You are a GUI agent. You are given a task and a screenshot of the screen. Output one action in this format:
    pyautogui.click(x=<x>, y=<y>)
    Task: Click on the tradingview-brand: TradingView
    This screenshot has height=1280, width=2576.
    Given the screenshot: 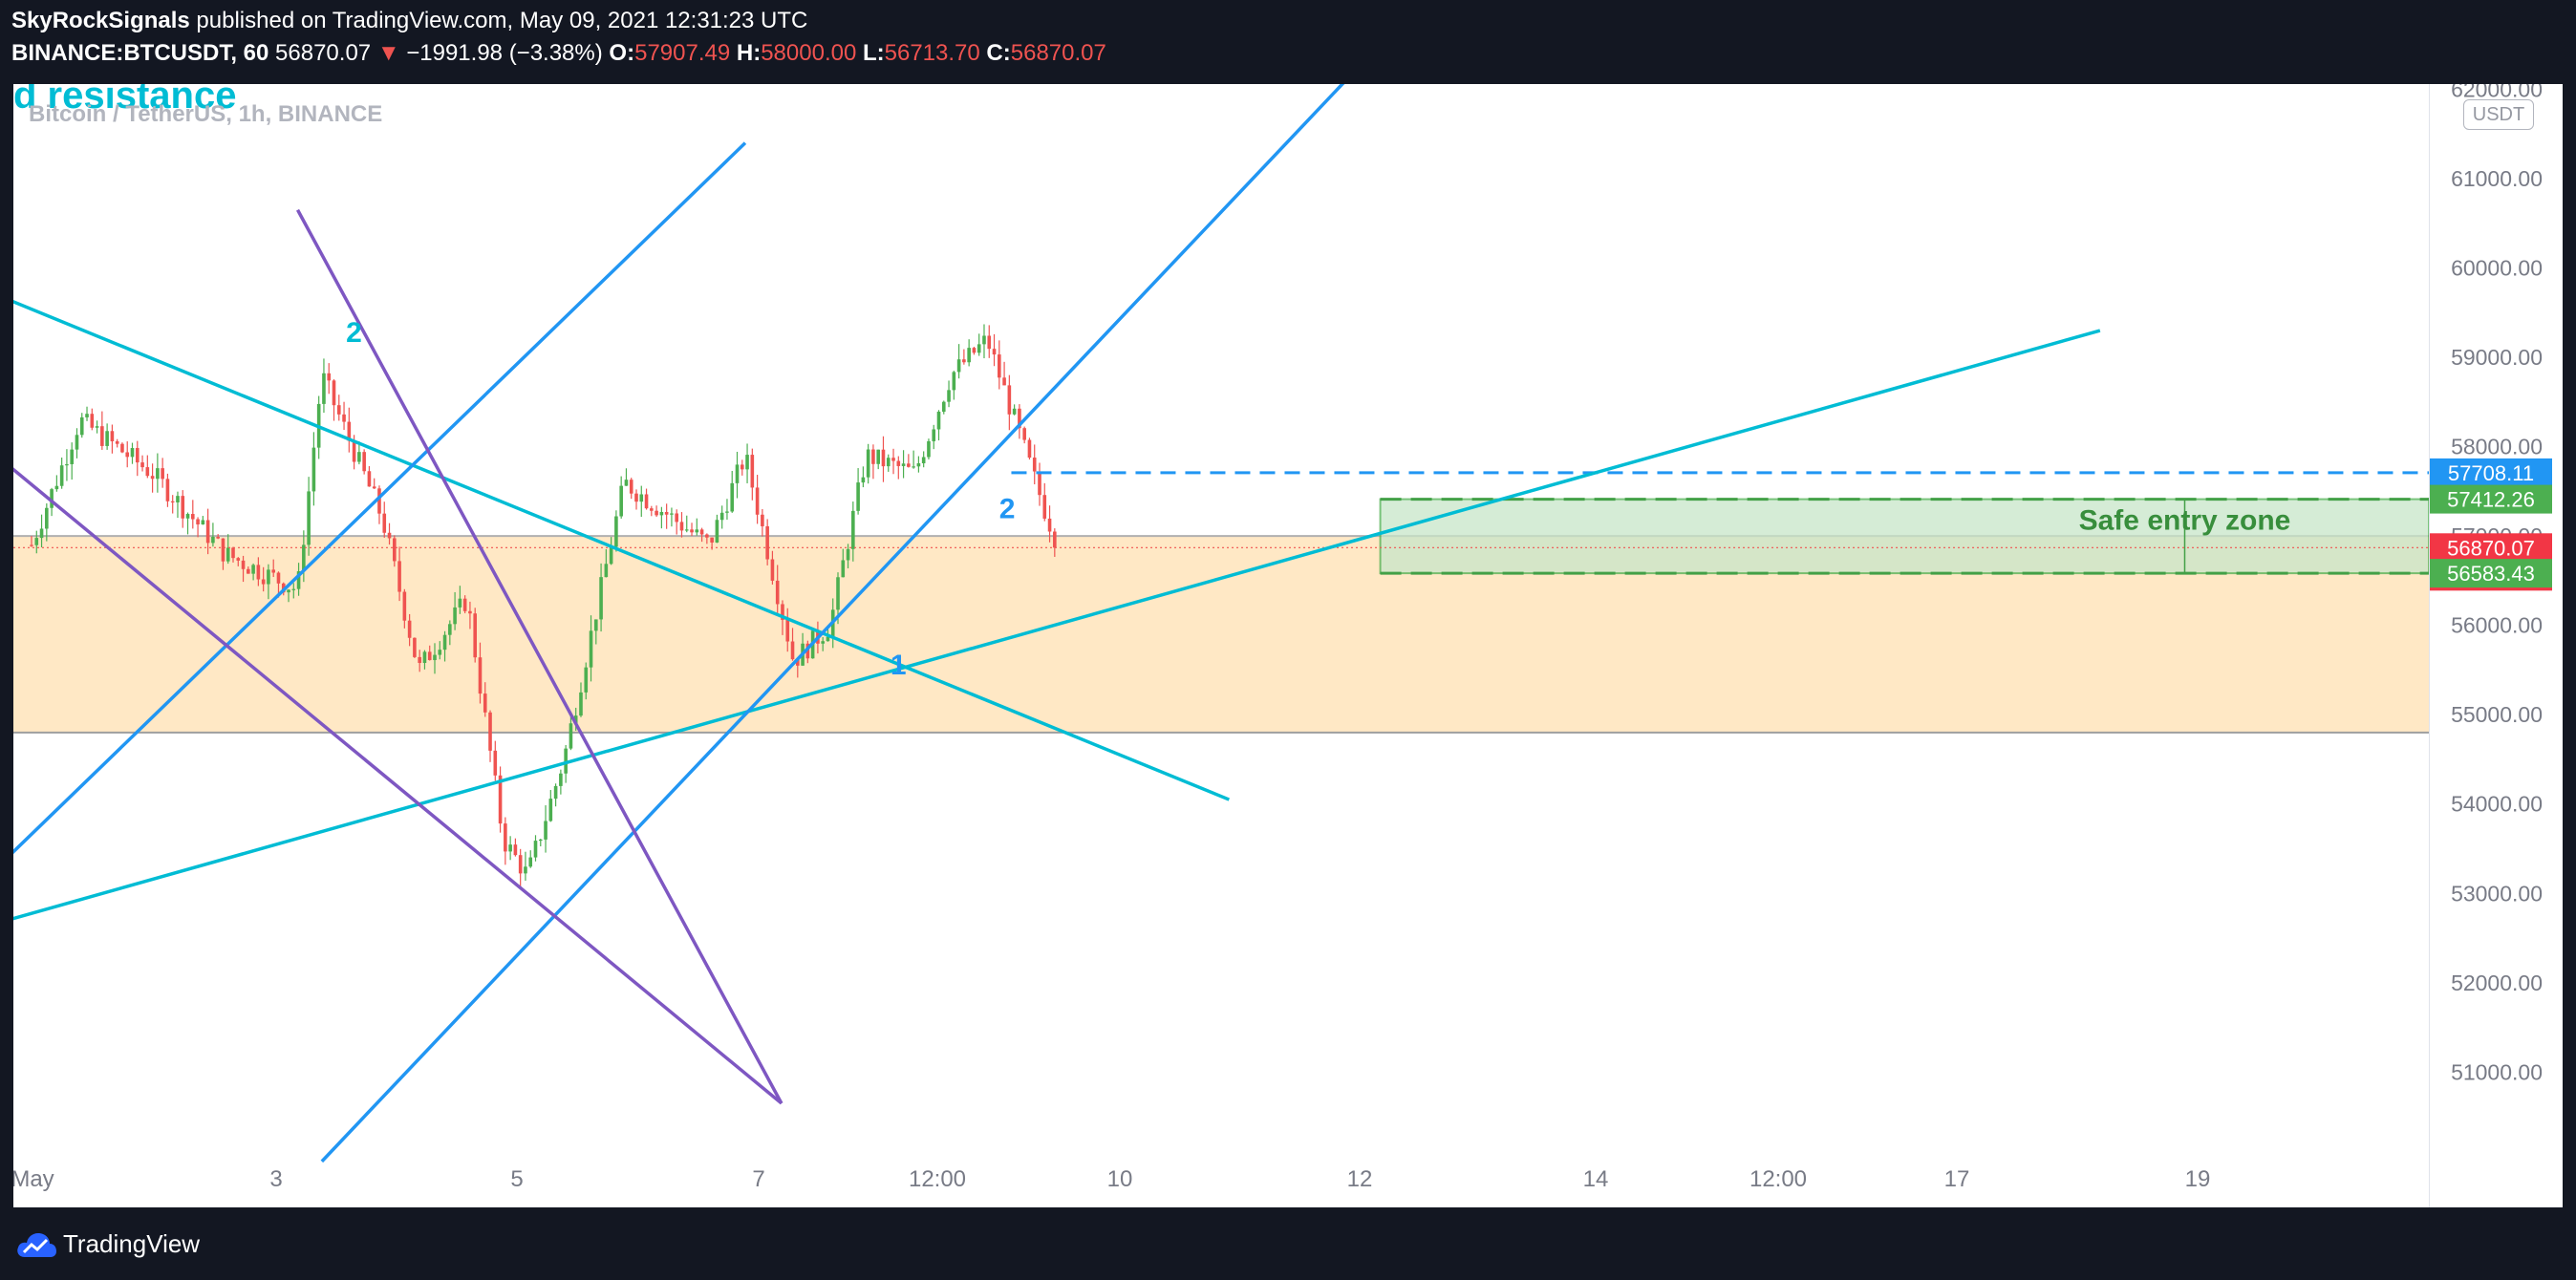 What is the action you would take?
    pyautogui.click(x=132, y=1243)
    